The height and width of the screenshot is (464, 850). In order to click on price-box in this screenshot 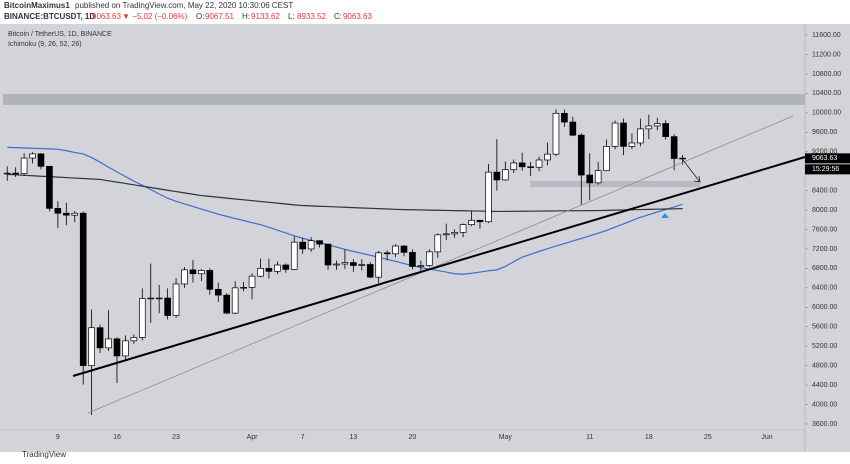, I will do `click(827, 158)`.